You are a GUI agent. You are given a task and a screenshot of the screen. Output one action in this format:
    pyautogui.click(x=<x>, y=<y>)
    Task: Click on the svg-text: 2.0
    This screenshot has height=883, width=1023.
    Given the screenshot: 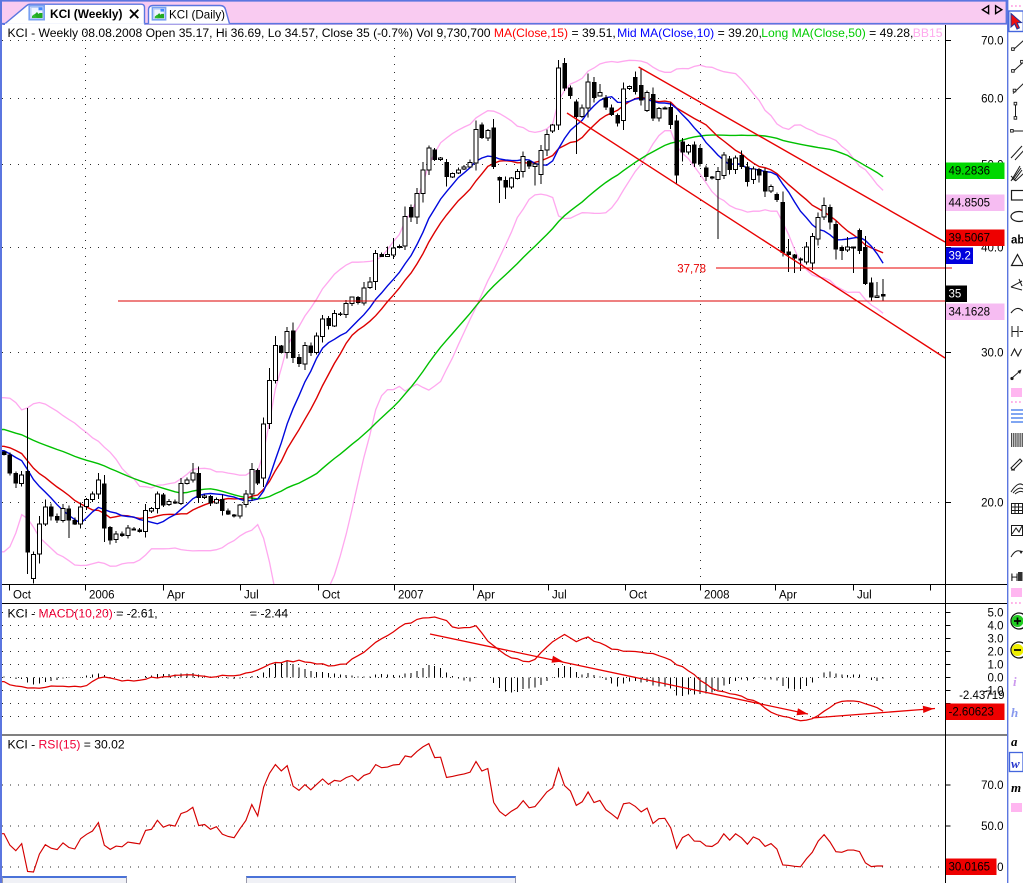 What is the action you would take?
    pyautogui.click(x=996, y=653)
    